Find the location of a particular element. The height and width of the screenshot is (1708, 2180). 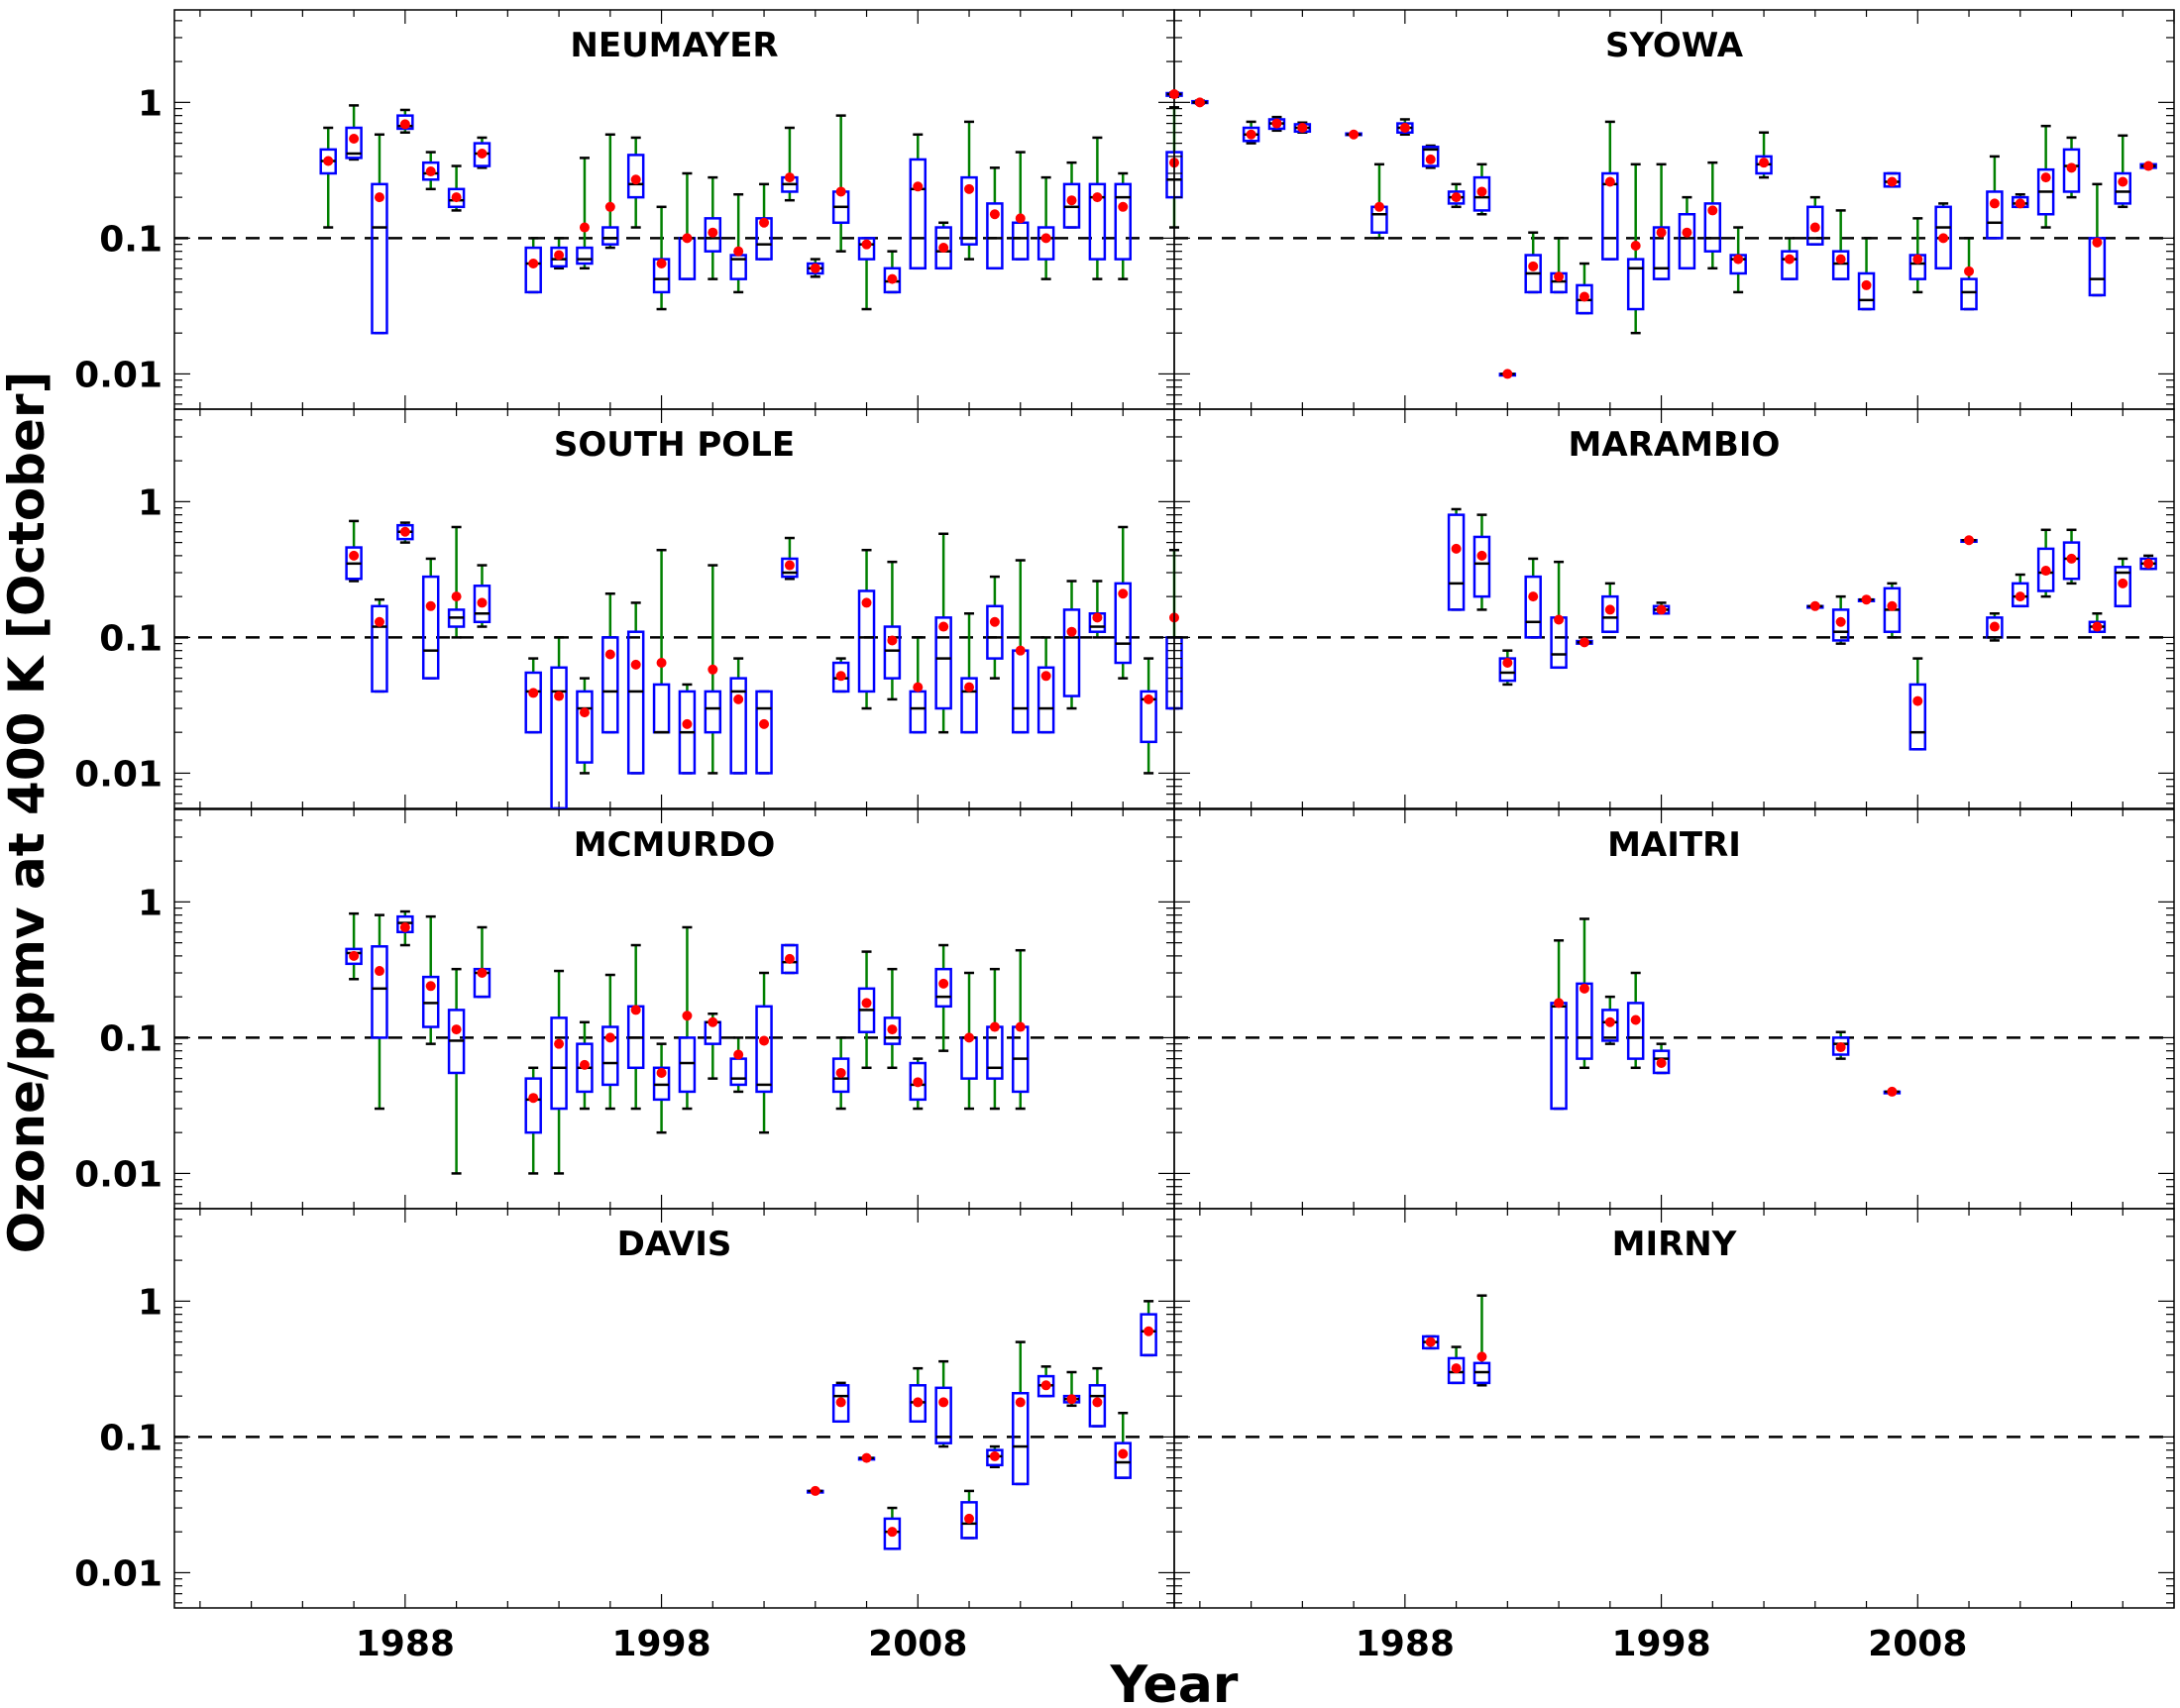

box-2014 is located at coordinates (1071, 1389).